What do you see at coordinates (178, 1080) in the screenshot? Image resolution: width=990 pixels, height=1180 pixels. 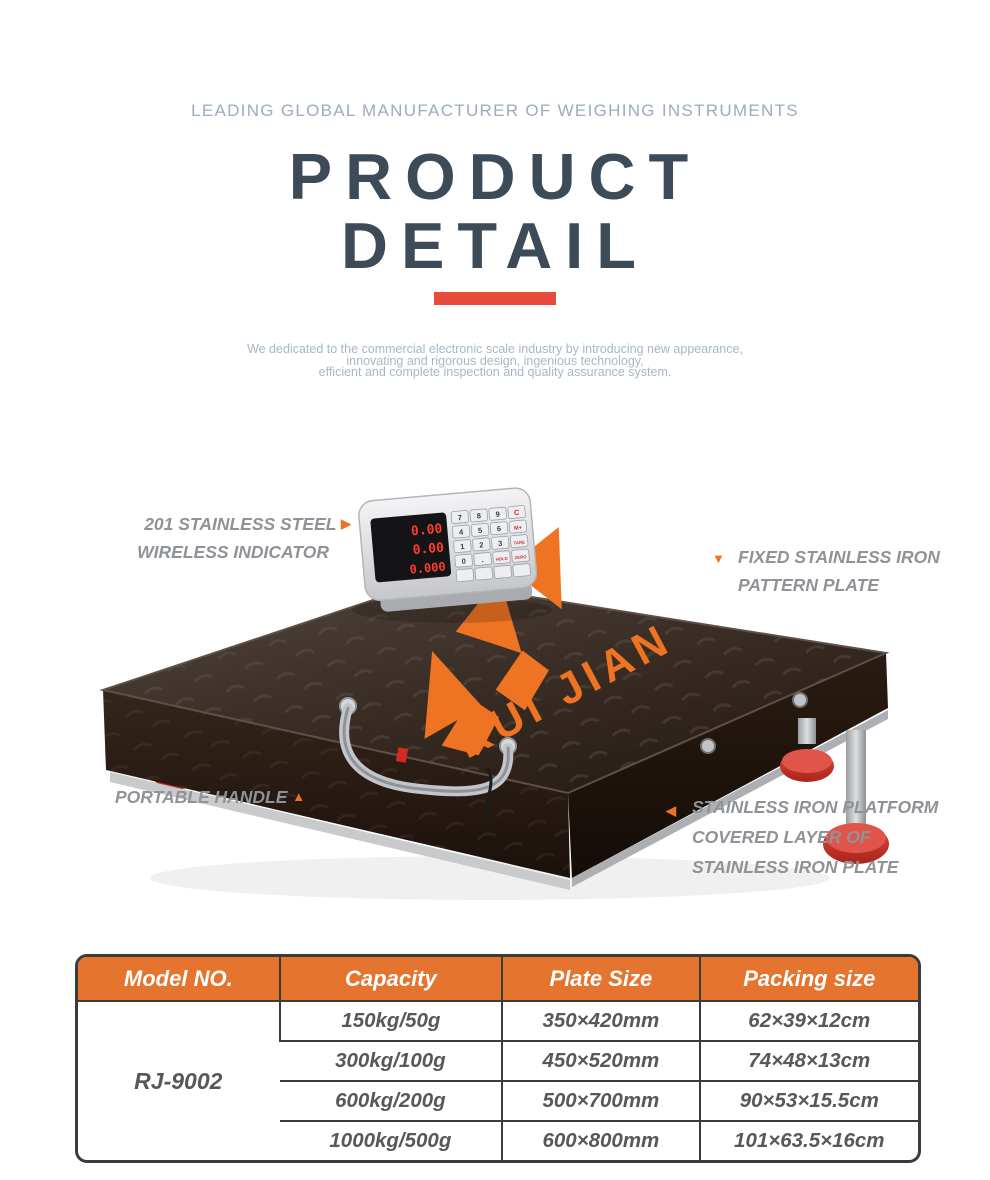 I see `model-number: RJ-9002` at bounding box center [178, 1080].